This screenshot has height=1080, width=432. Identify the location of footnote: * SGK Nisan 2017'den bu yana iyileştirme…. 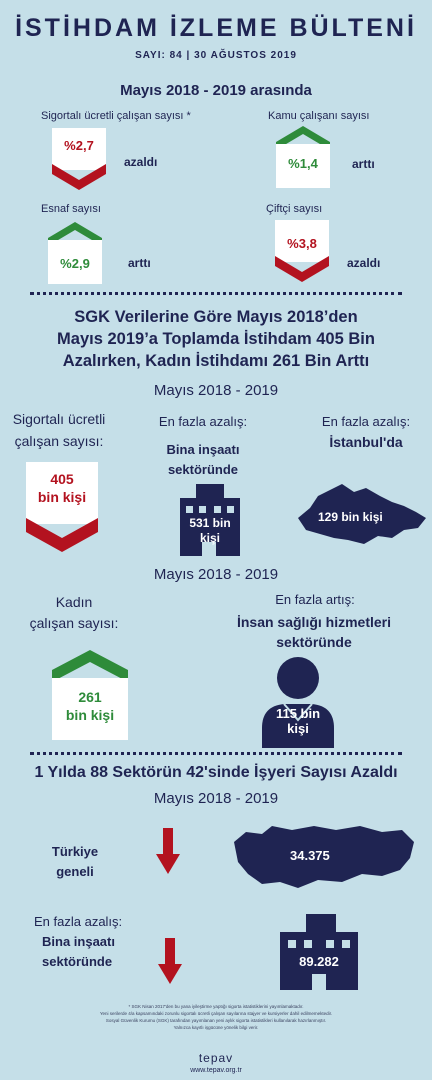
(216, 1017).